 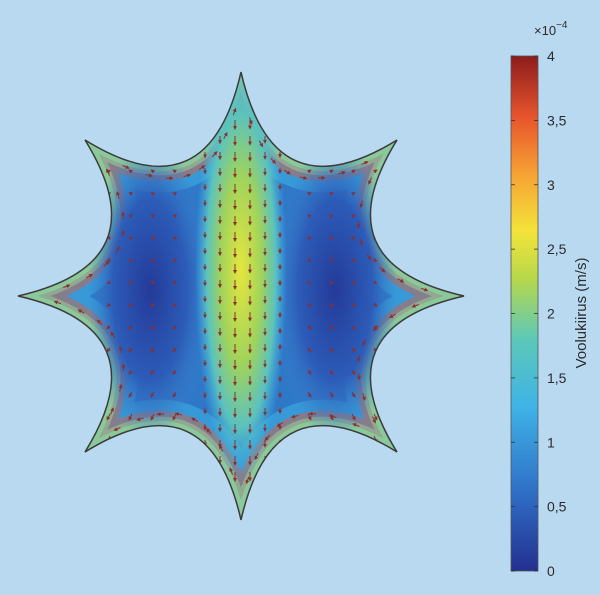 I want to click on colorbar-gradient, so click(x=524, y=313).